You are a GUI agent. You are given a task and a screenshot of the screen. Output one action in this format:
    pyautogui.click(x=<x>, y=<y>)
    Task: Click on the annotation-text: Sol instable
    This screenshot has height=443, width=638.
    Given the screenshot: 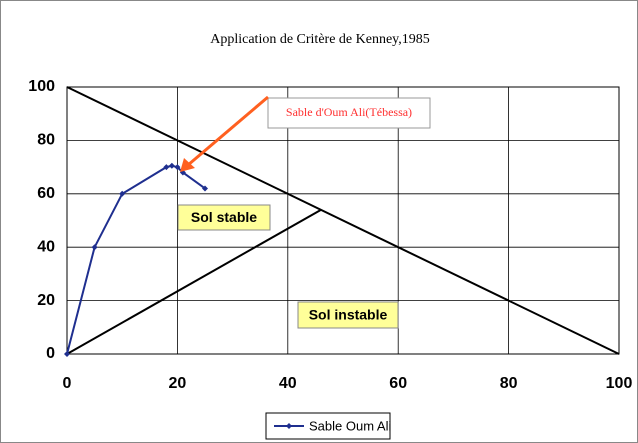 What is the action you would take?
    pyautogui.click(x=348, y=315)
    